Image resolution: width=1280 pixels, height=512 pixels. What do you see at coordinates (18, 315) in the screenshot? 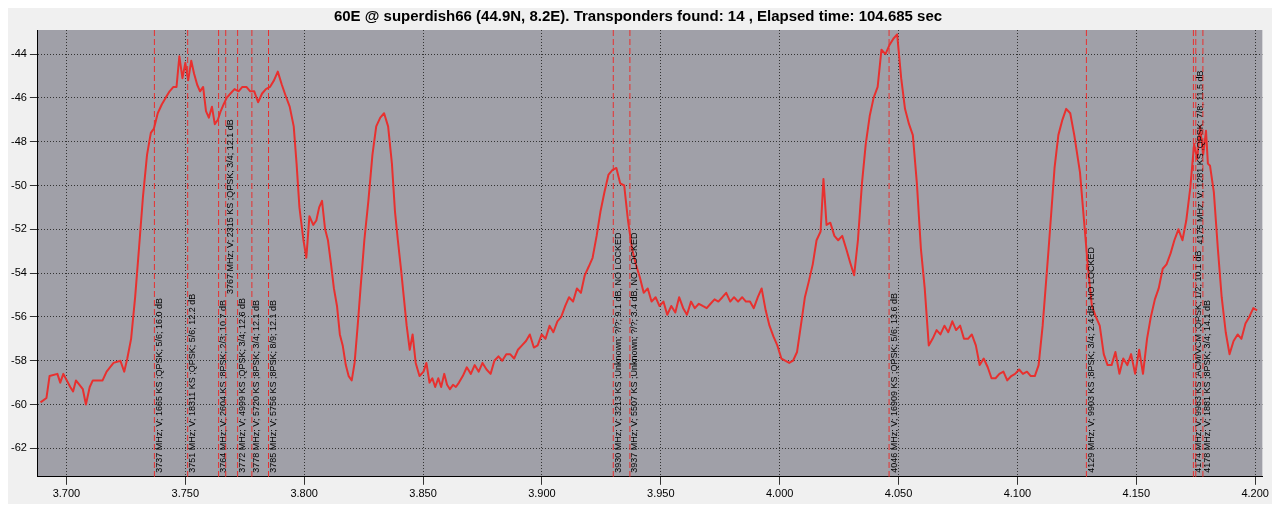
I see `y-tick-label: -56` at bounding box center [18, 315].